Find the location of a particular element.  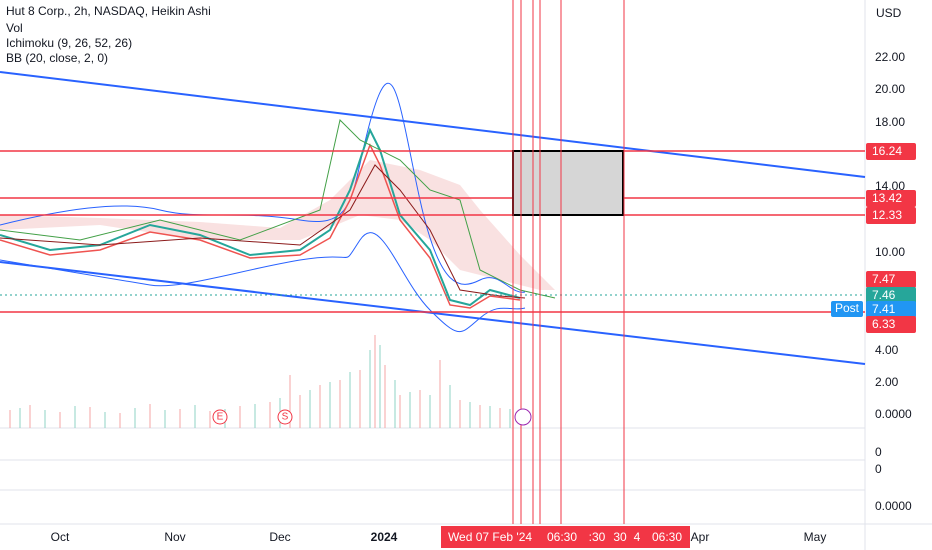

ichimoku-cloud is located at coordinates (277, 225).